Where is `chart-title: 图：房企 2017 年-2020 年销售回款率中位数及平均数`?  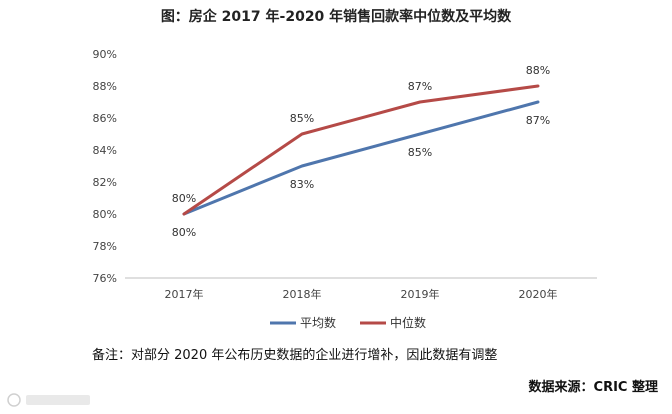
chart-title: 图：房企 2017 年-2020 年销售回款率中位数及平均数 is located at coordinates (336, 17).